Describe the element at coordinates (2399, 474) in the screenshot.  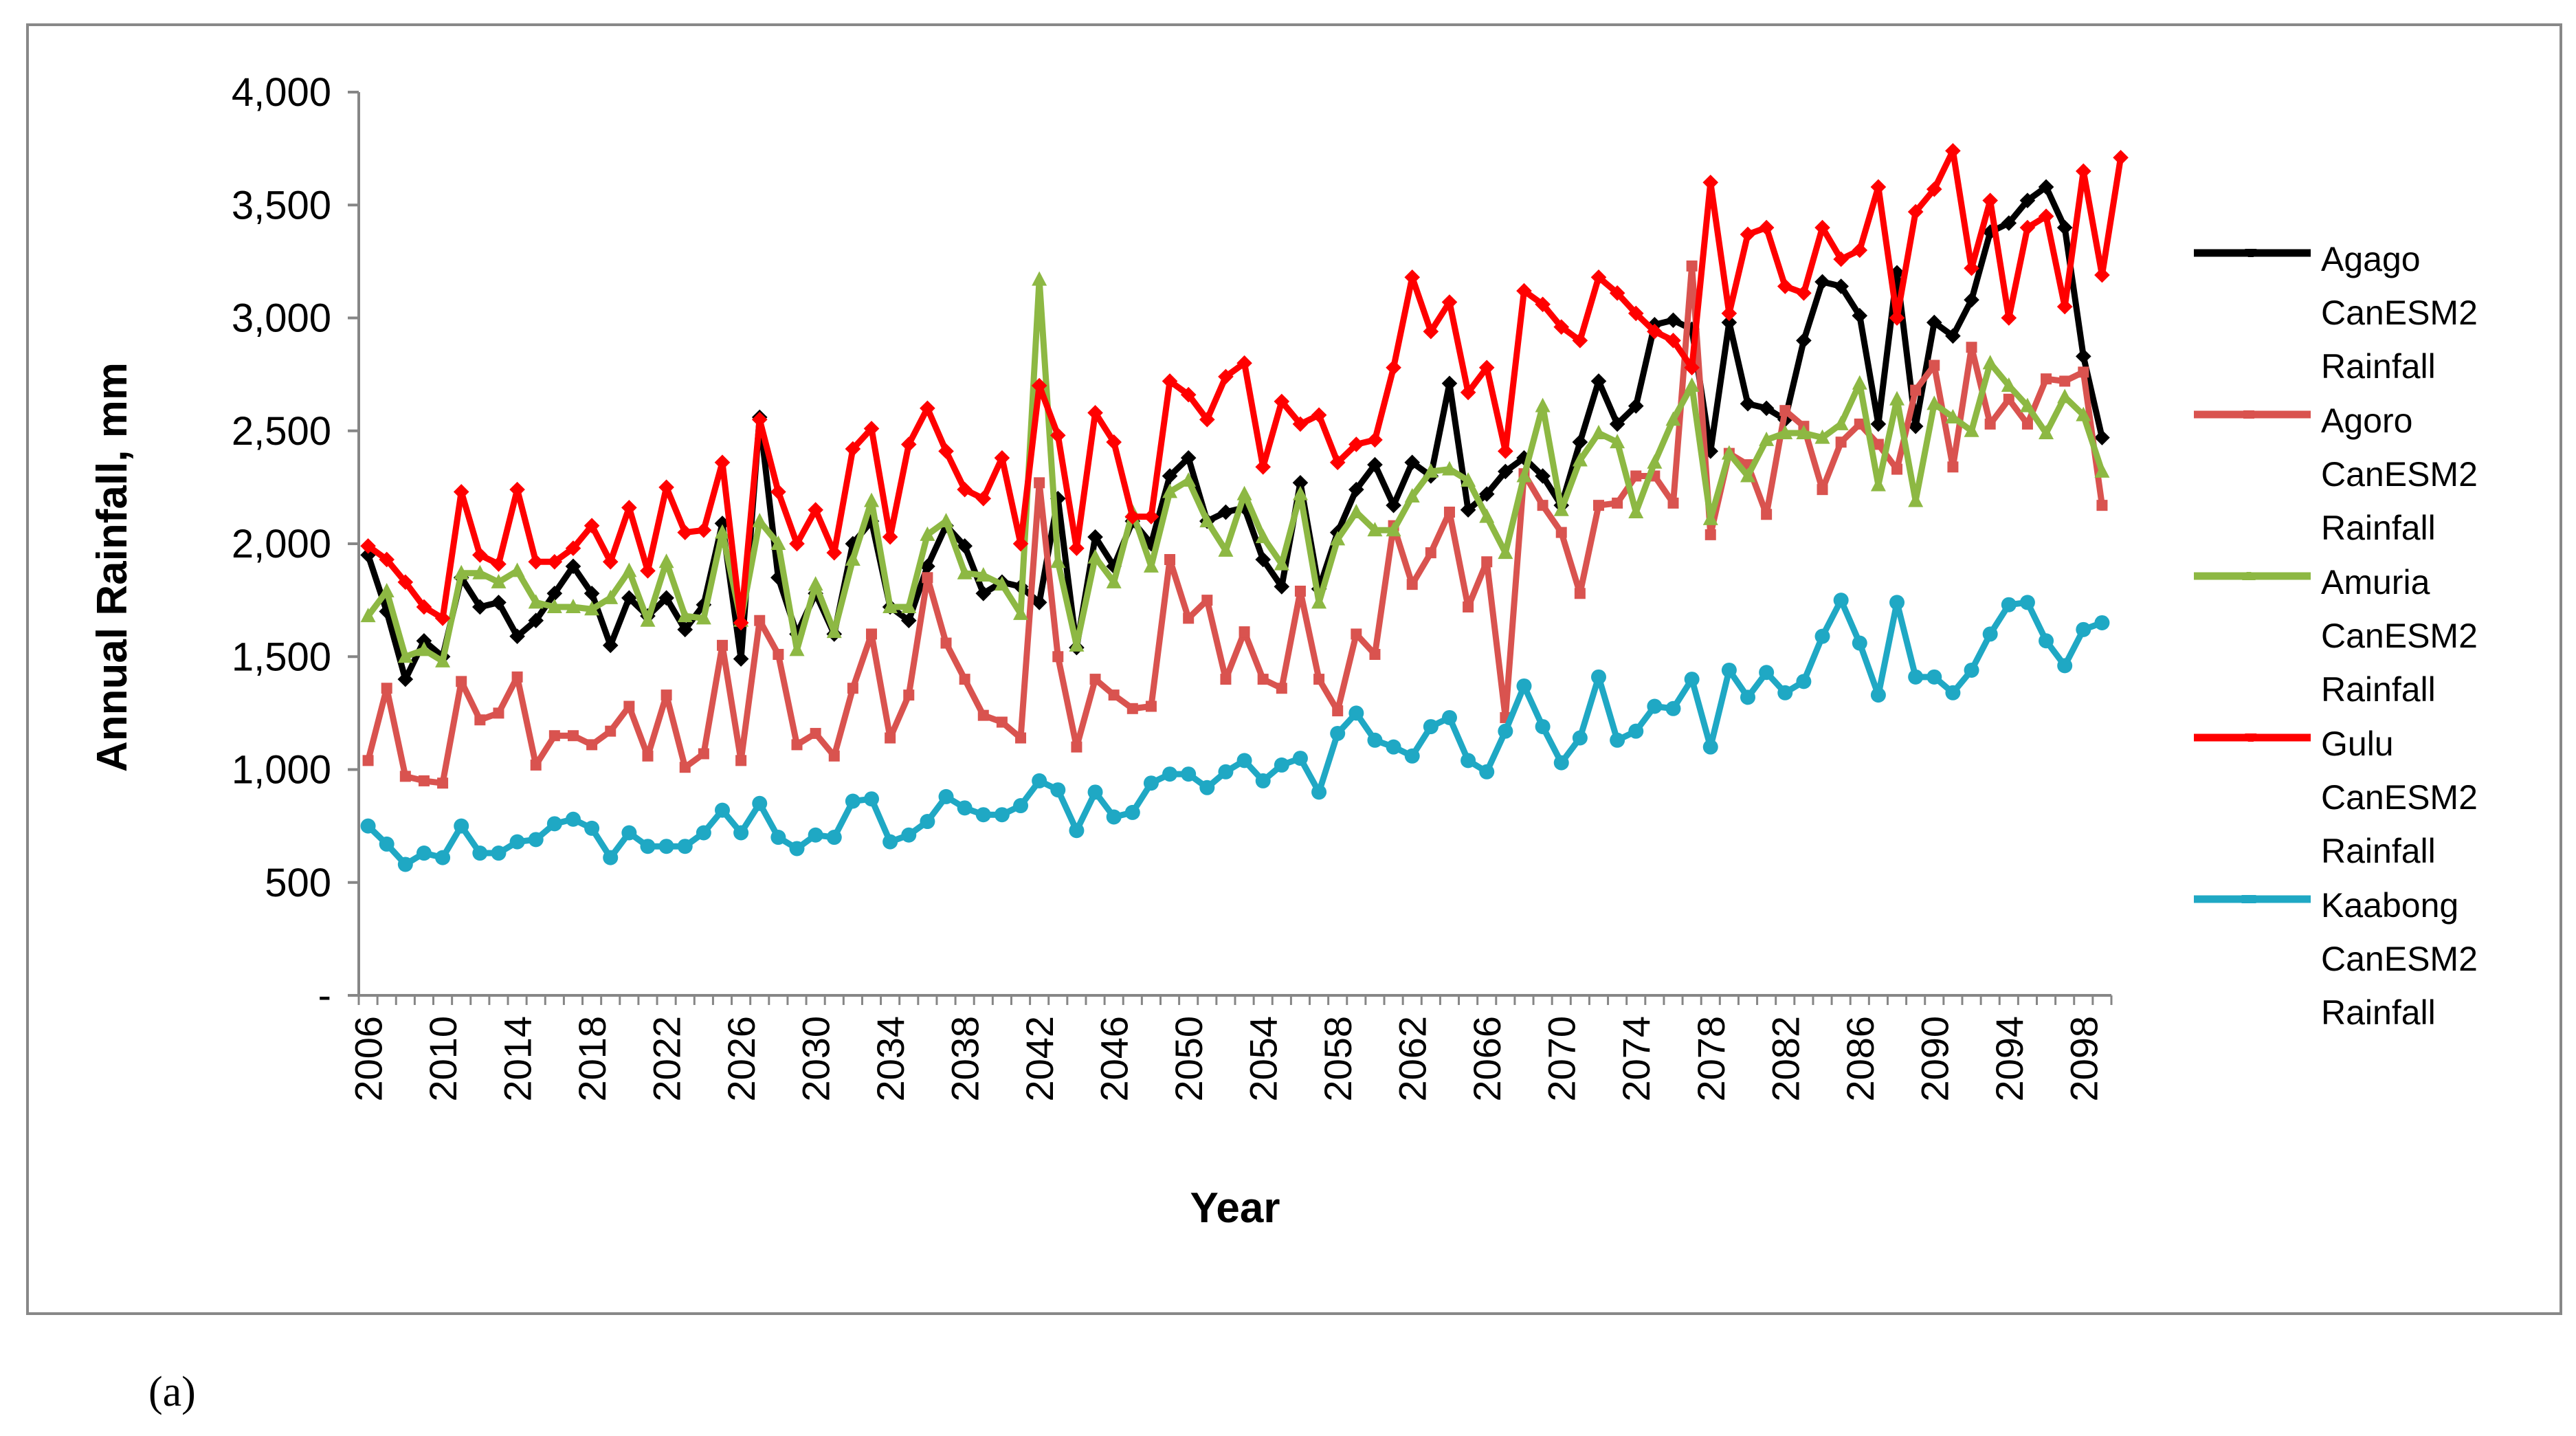
I see `legend-label-agoro: Agoro CanESM2 Rainfall` at that location.